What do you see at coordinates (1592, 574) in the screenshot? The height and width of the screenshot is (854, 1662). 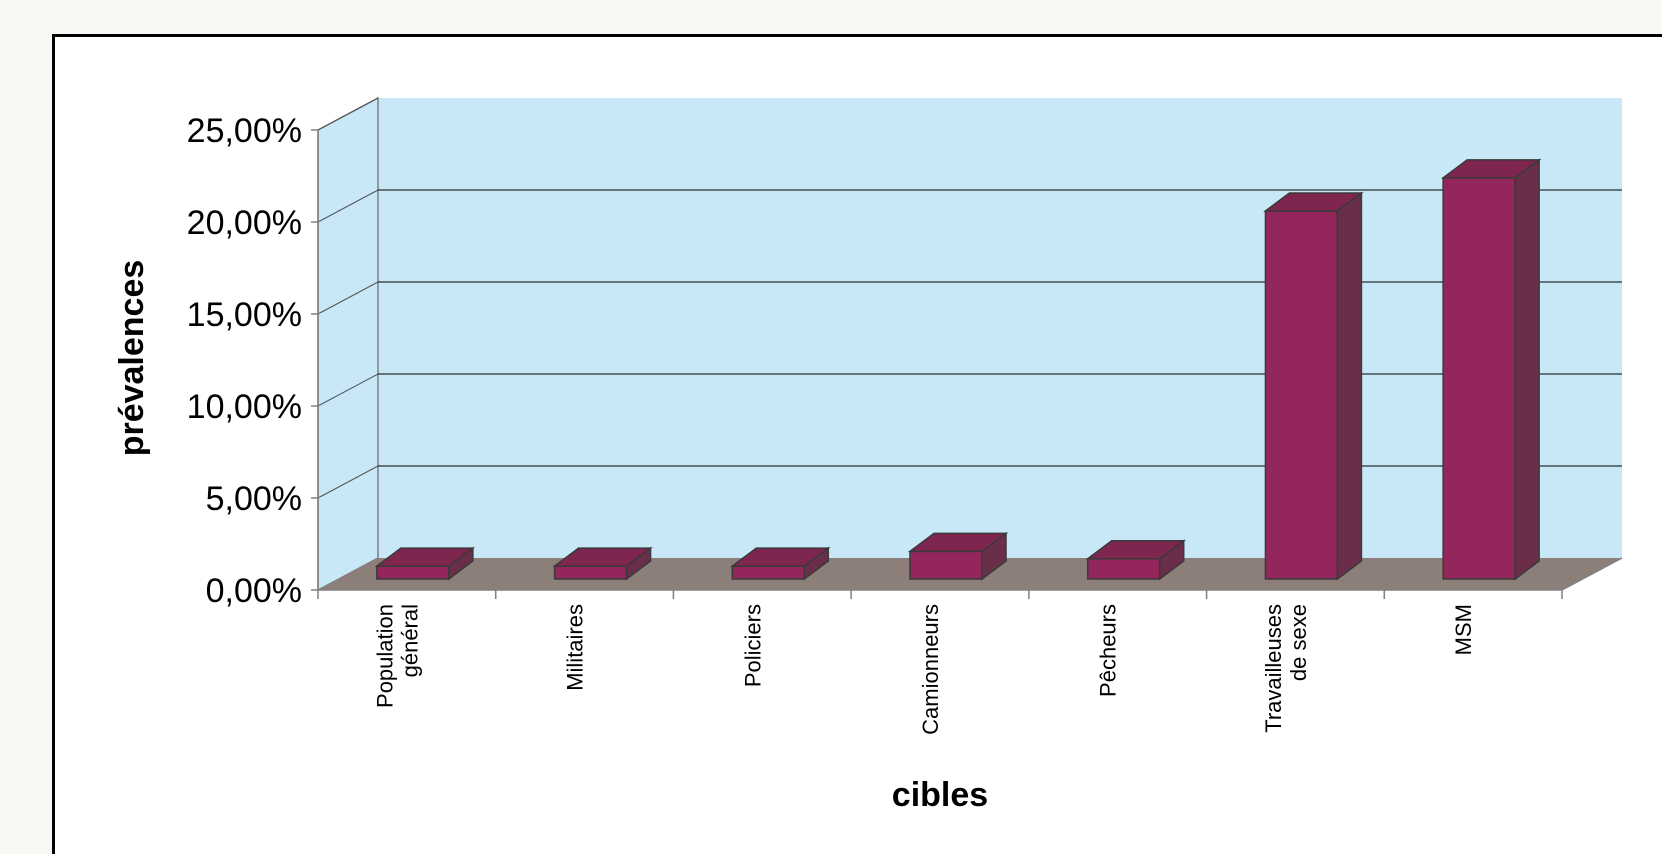 I see `floor-right-edge` at bounding box center [1592, 574].